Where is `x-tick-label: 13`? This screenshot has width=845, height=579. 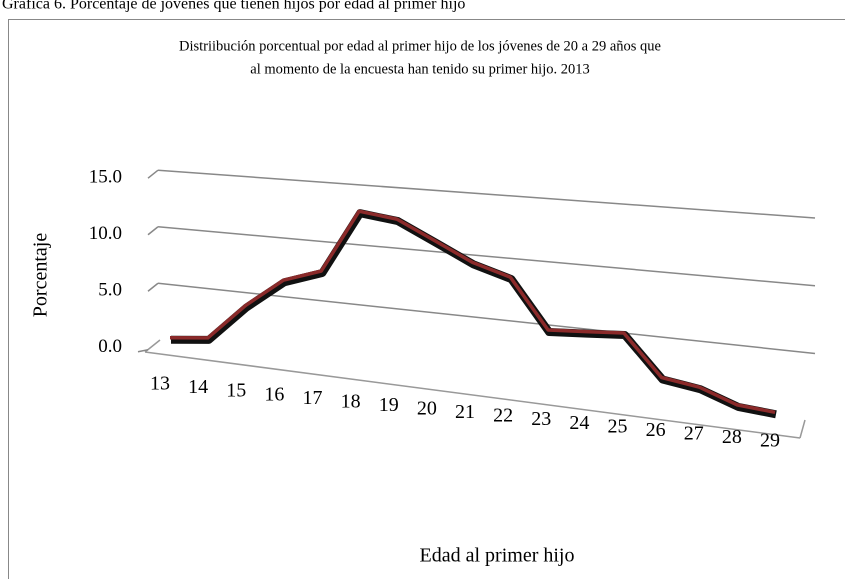 x-tick-label: 13 is located at coordinates (160, 384).